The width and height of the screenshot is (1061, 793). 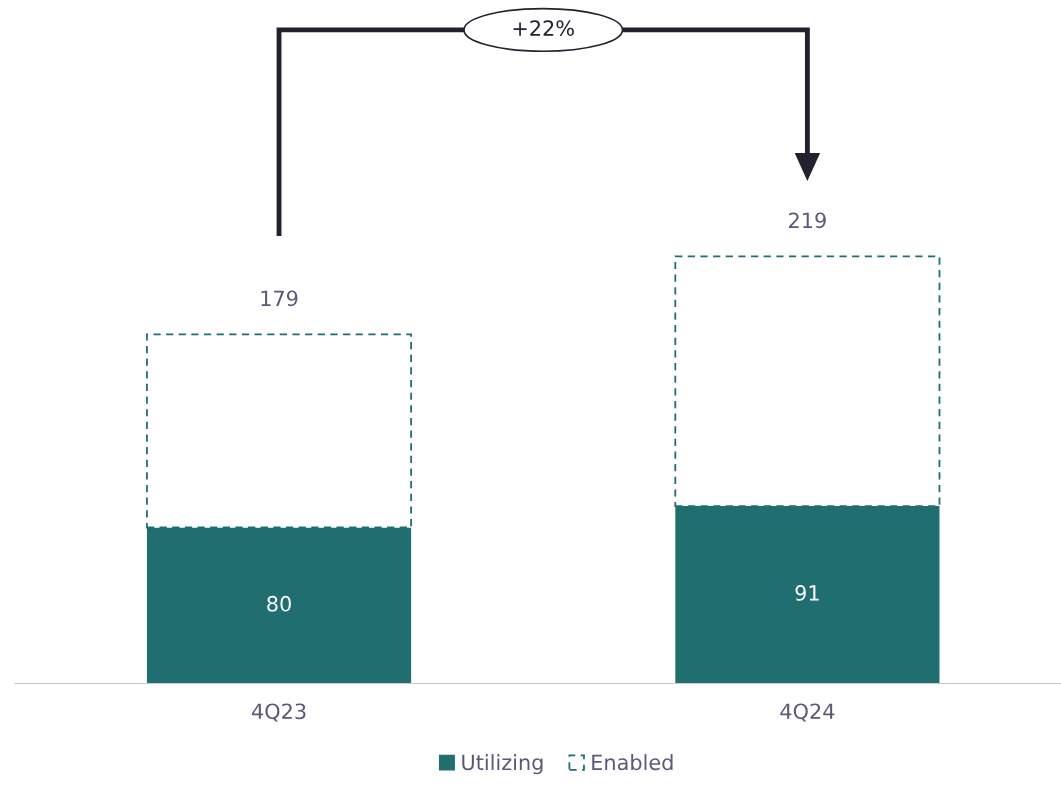 I want to click on data-label: 91, so click(x=807, y=593).